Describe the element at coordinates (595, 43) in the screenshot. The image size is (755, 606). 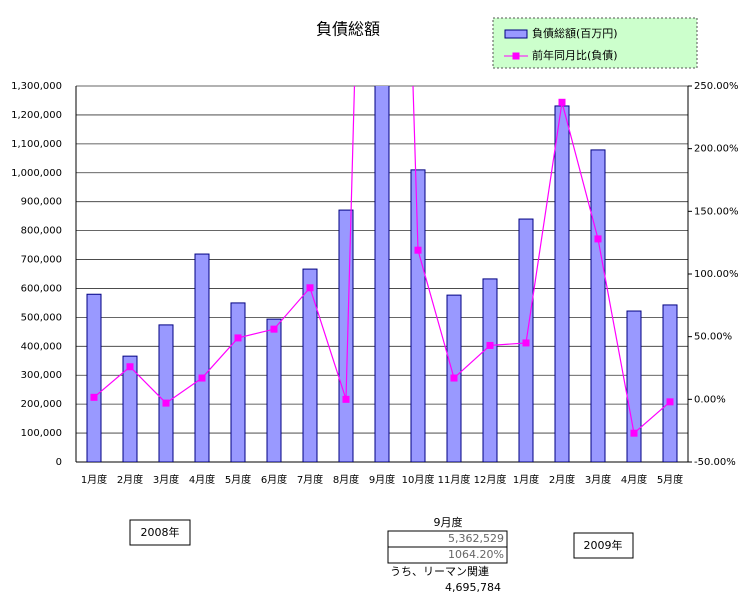
I see `legend-box` at that location.